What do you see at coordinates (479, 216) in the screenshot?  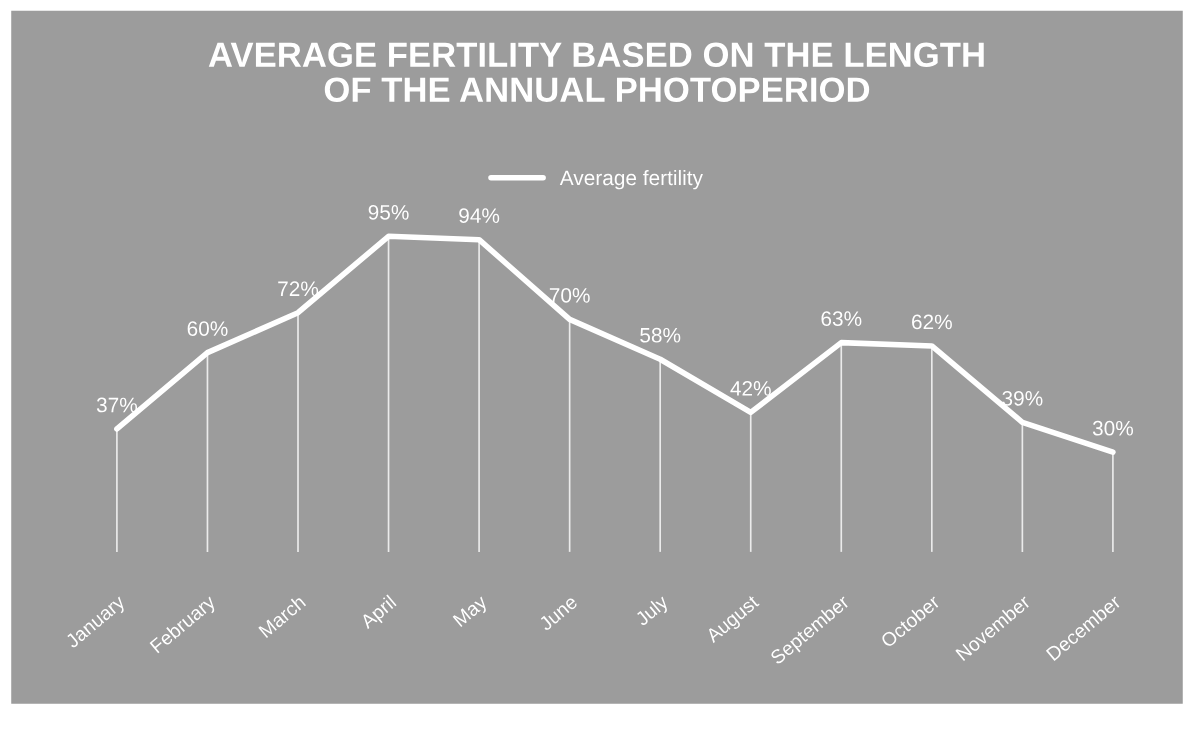 I see `data-label: 94%` at bounding box center [479, 216].